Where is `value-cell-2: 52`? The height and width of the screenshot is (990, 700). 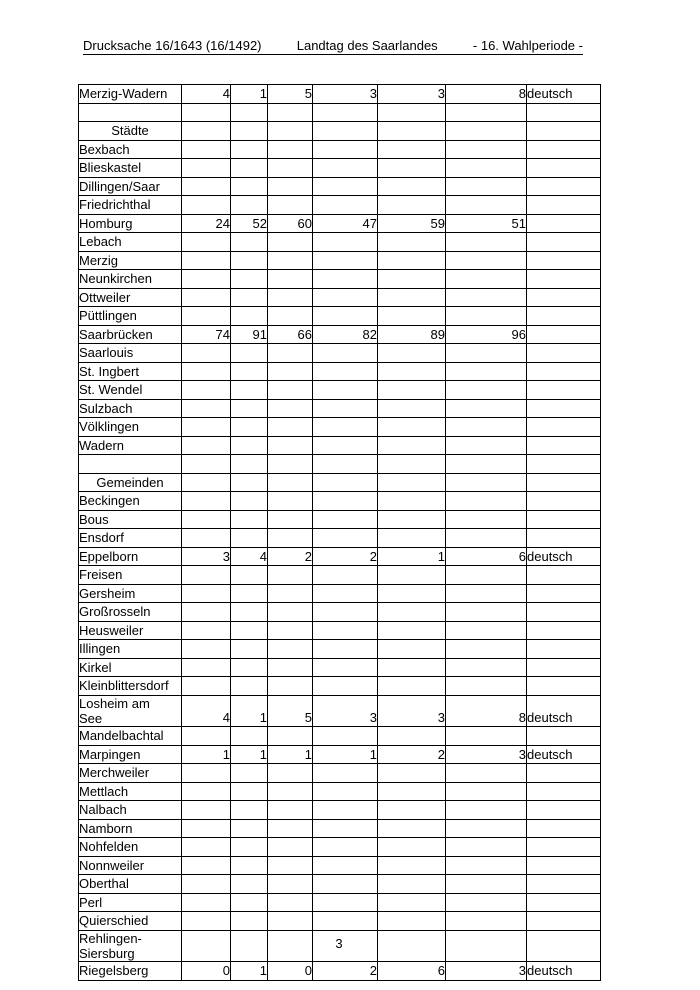 value-cell-2: 52 is located at coordinates (249, 223).